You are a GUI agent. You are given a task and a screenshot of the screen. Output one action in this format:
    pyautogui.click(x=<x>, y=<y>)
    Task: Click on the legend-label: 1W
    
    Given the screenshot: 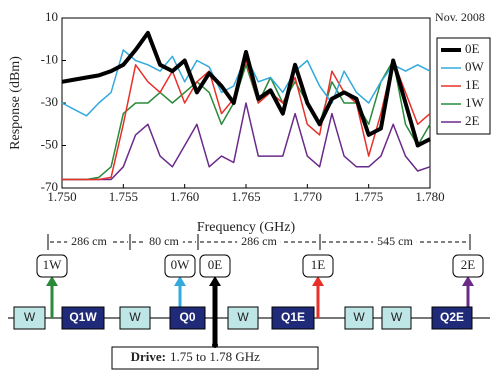 What is the action you would take?
    pyautogui.click(x=475, y=102)
    